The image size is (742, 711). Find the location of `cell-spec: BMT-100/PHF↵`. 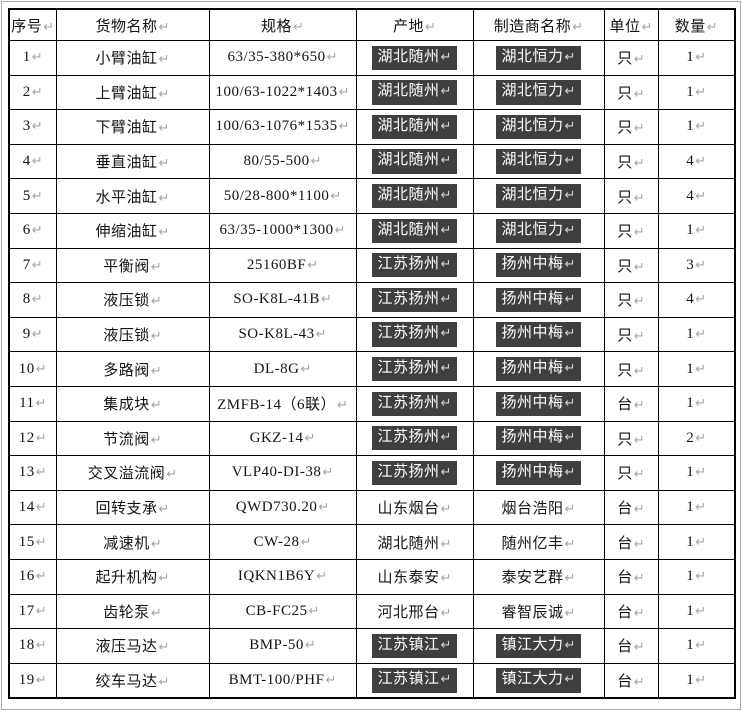

cell-spec: BMT-100/PHF↵ is located at coordinates (282, 680).